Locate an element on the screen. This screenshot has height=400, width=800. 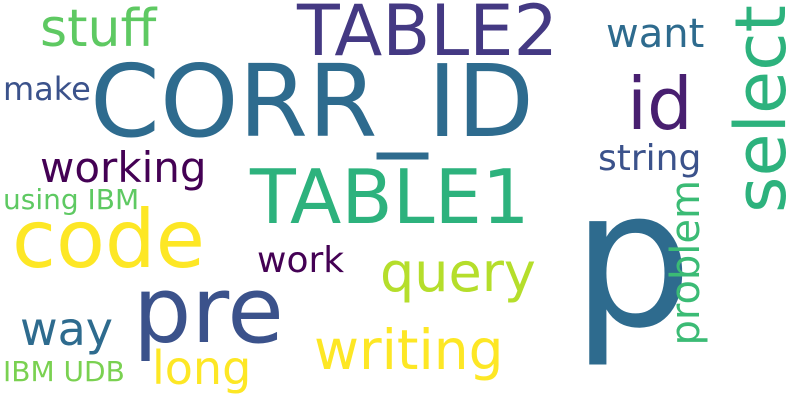
word-stuff: stuff is located at coordinates (98, 29).